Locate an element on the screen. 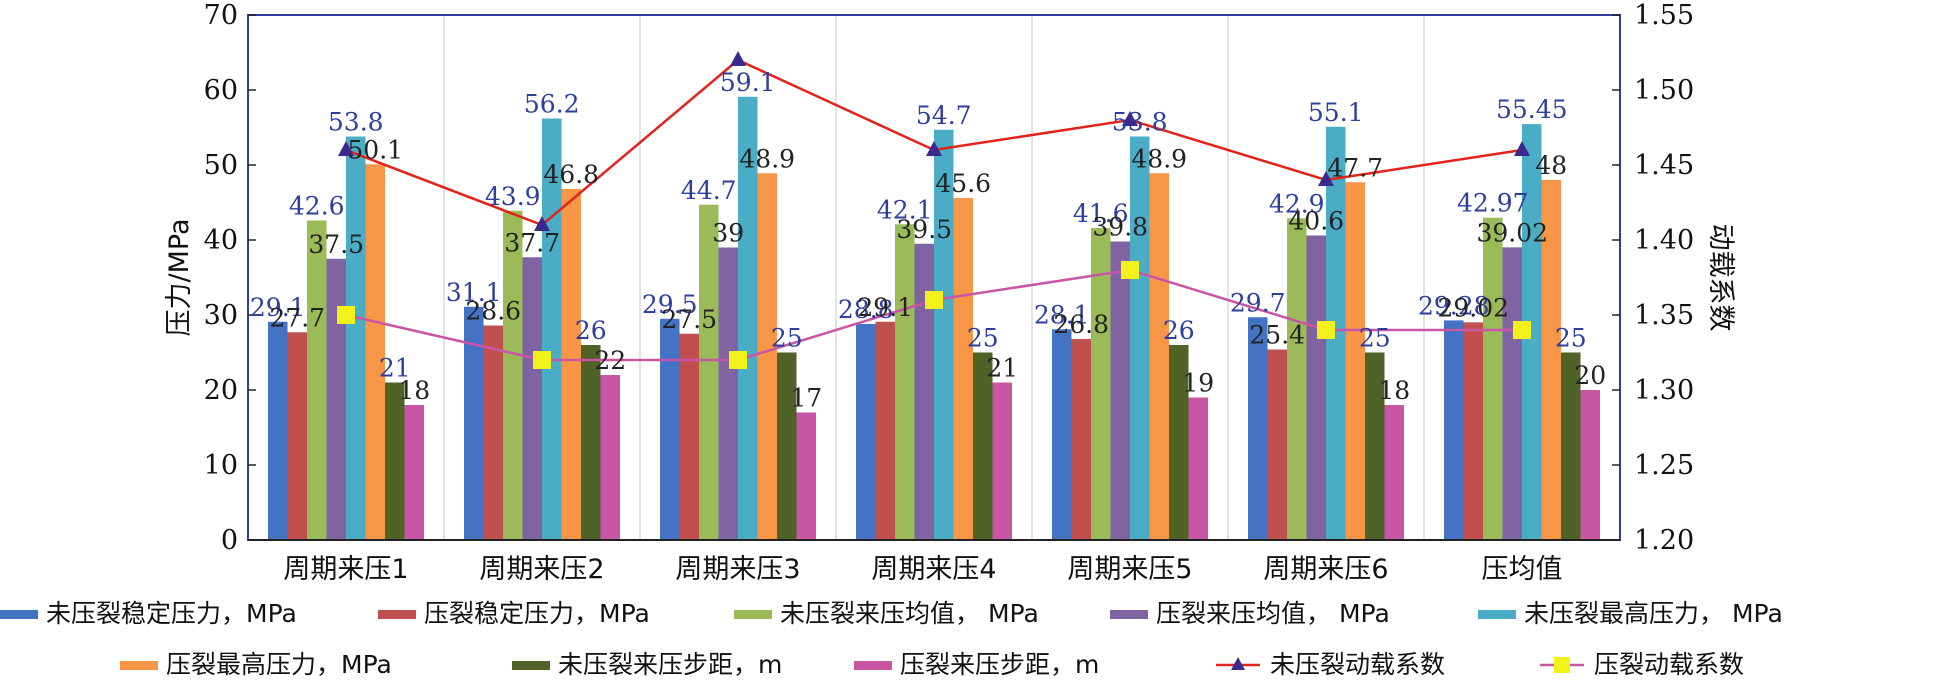  data-label: 54.7 is located at coordinates (944, 115).